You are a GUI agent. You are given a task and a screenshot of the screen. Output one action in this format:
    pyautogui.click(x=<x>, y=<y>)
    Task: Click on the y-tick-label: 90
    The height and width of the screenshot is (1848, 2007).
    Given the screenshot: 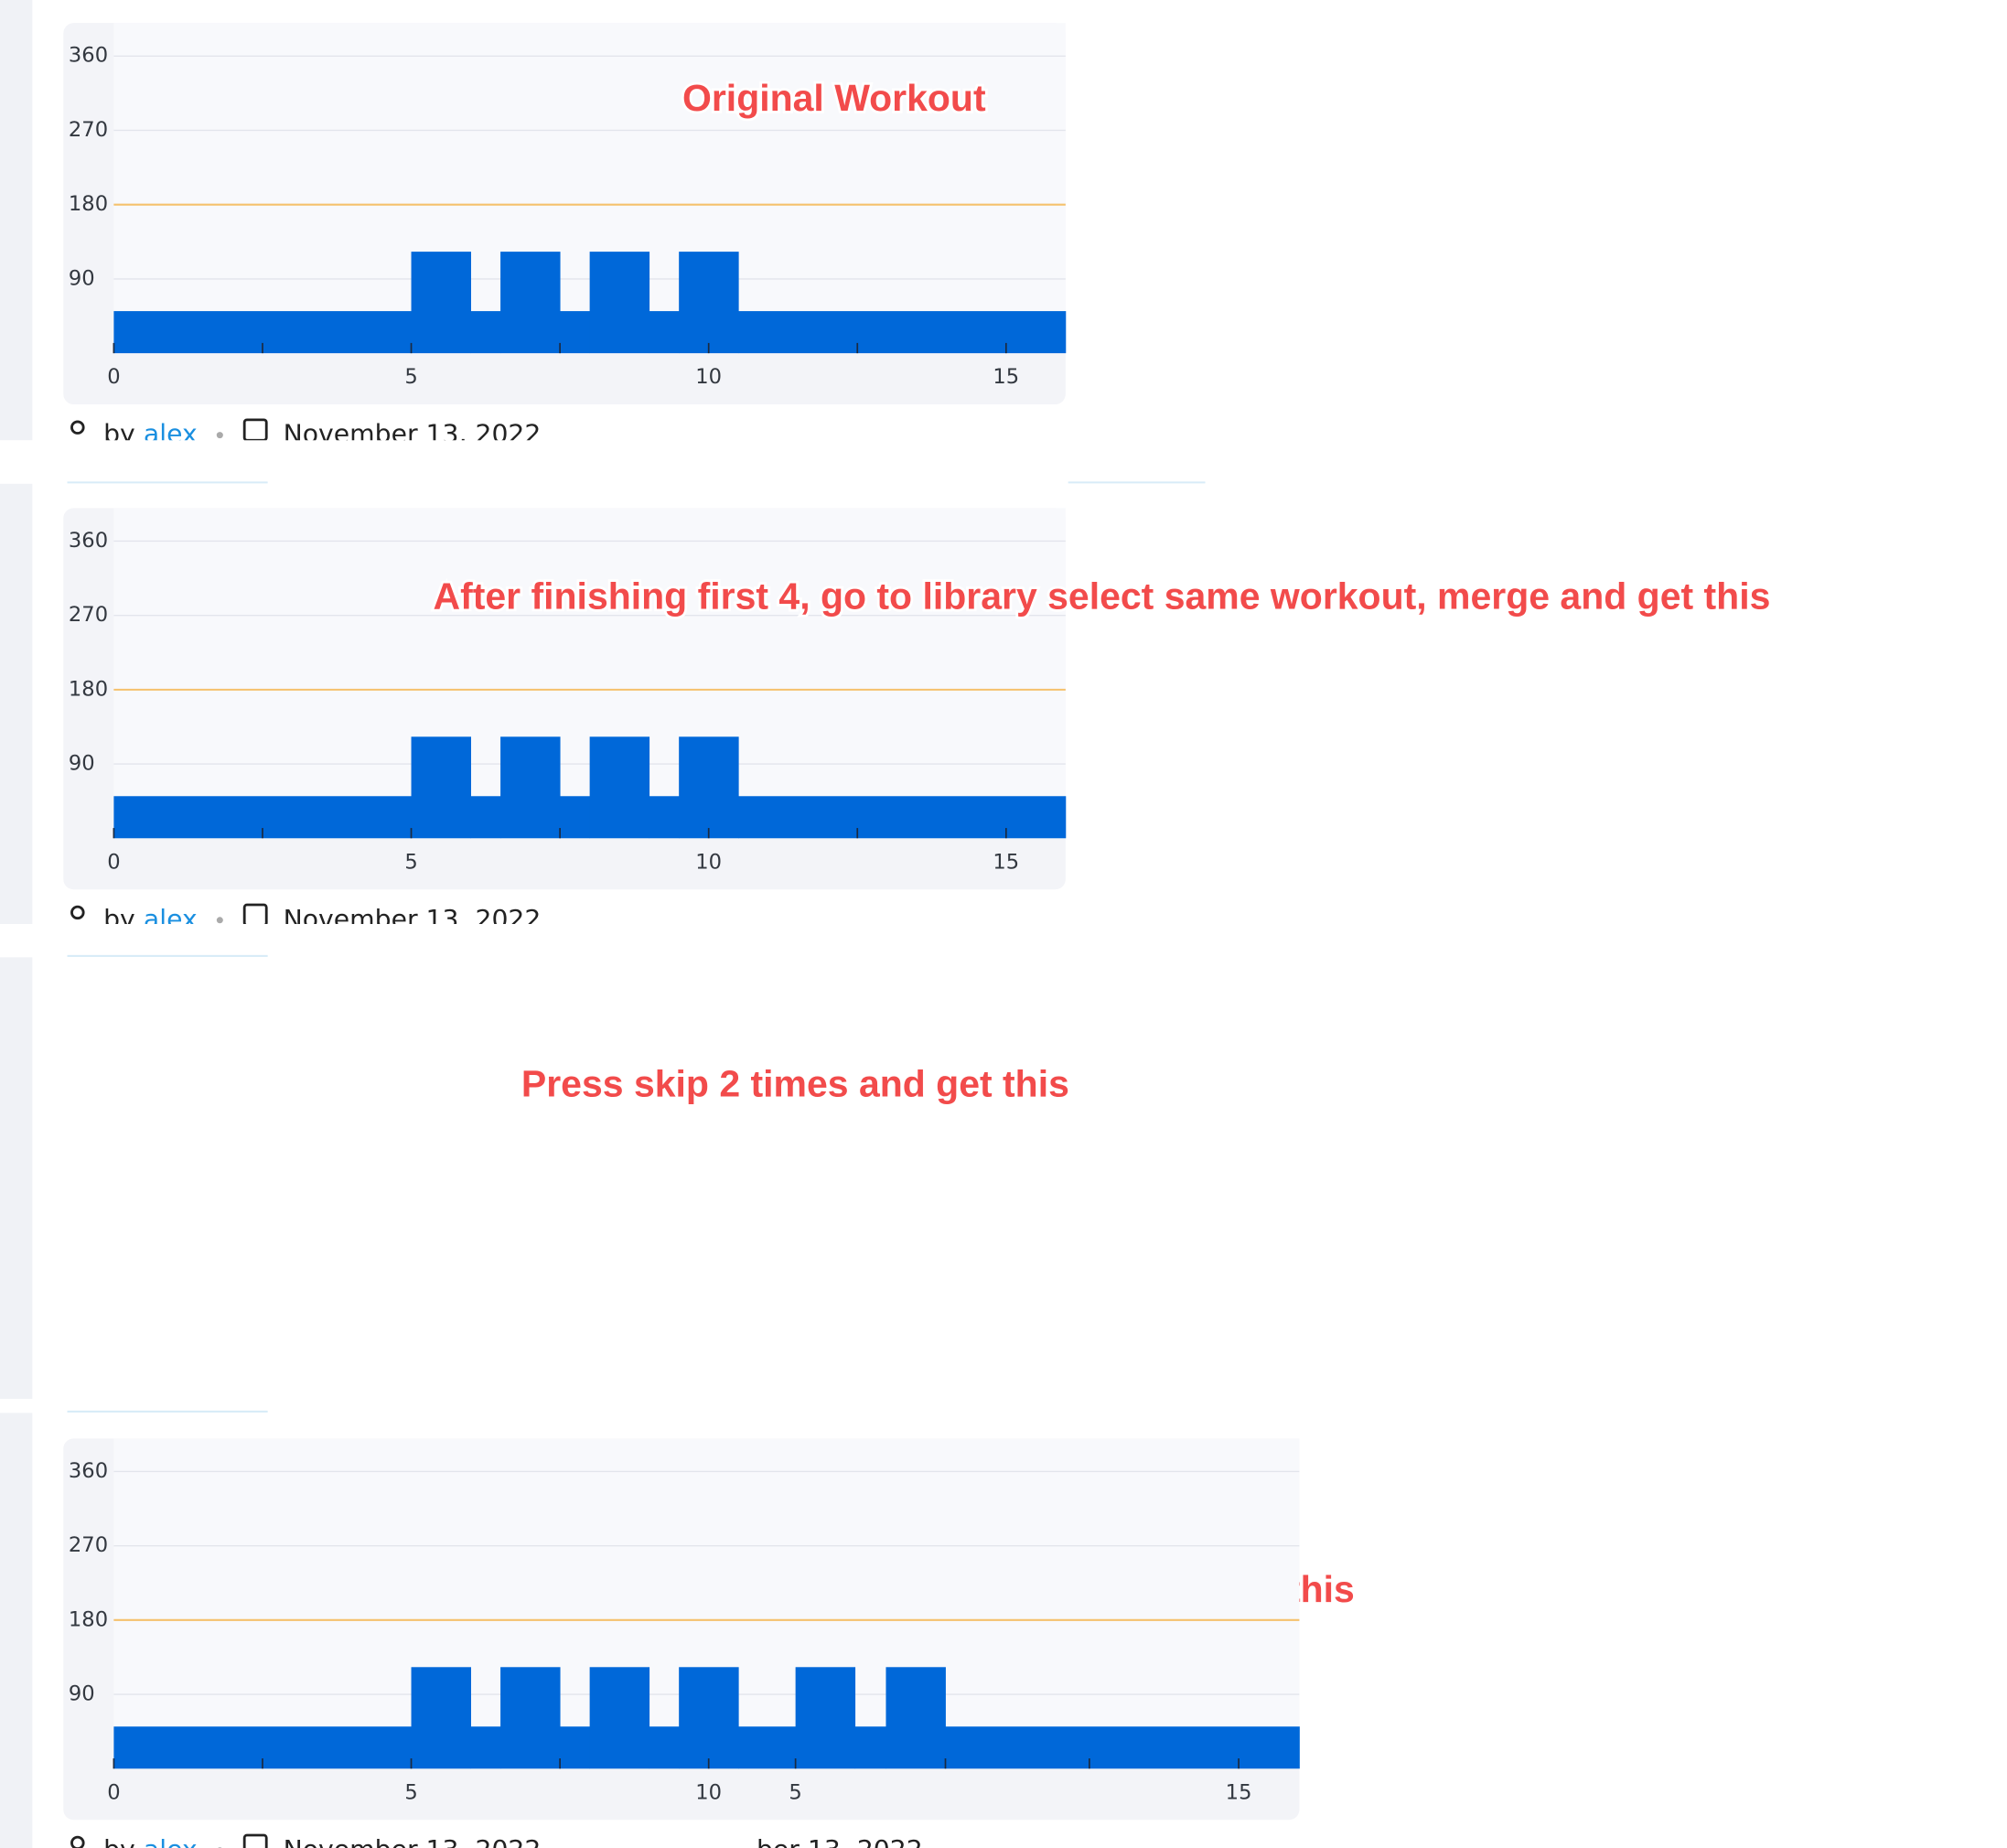 What is the action you would take?
    pyautogui.click(x=82, y=278)
    